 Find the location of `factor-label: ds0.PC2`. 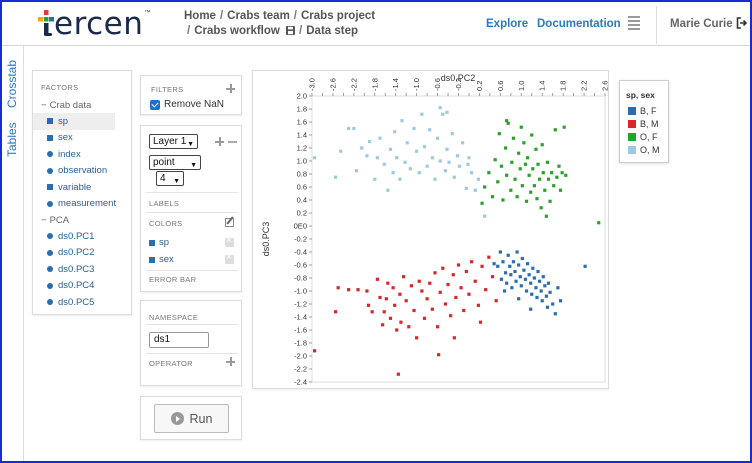

factor-label: ds0.PC2 is located at coordinates (76, 253).